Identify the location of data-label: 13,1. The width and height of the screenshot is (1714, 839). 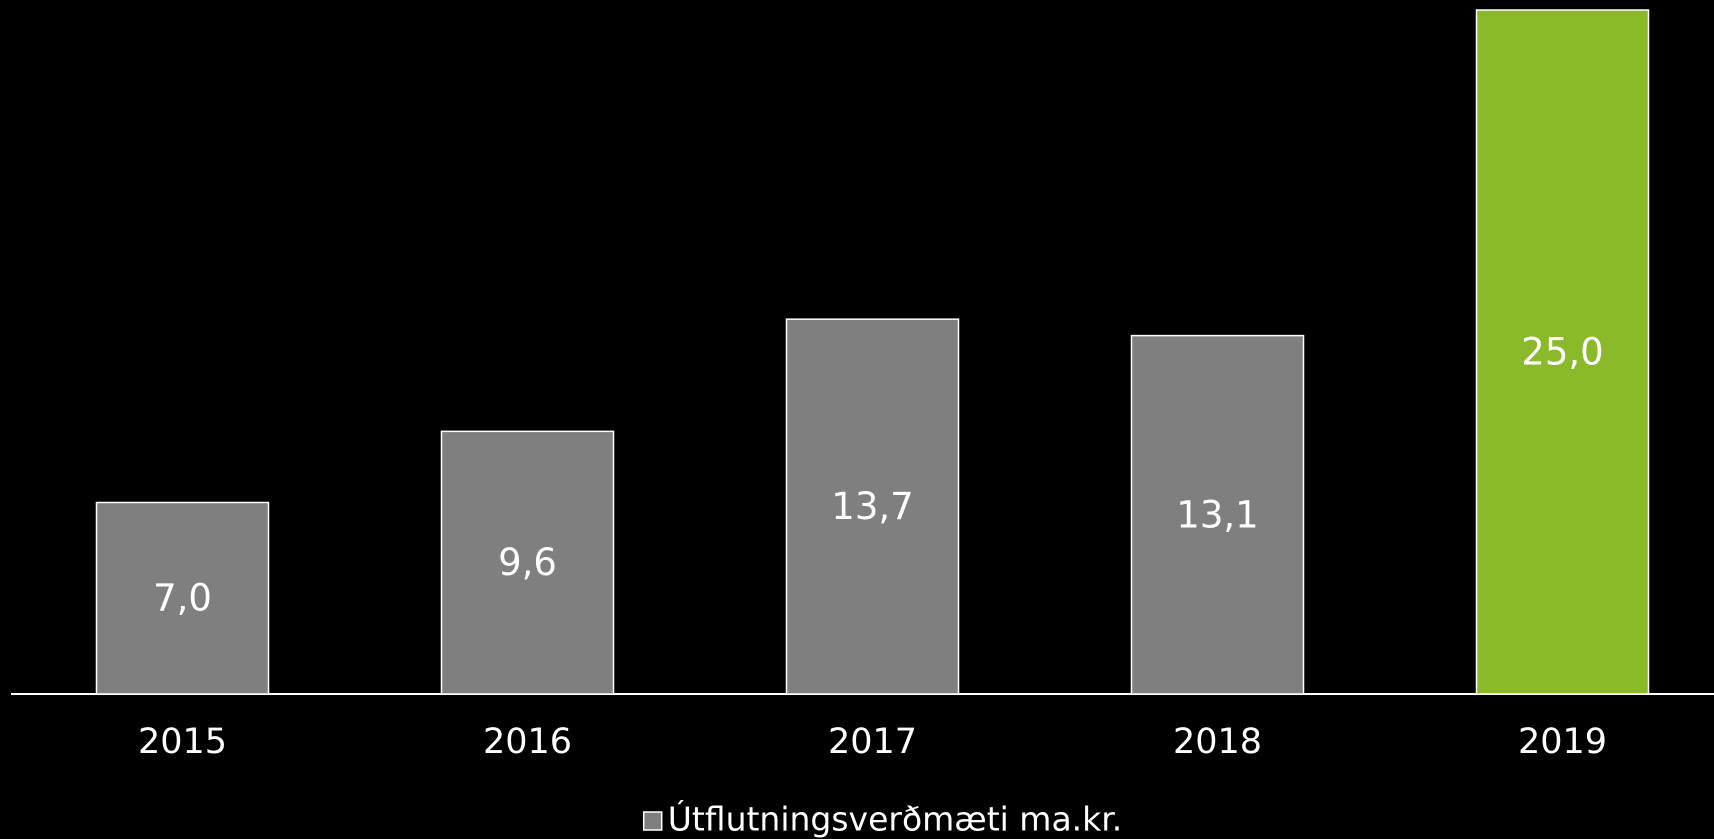
(1217, 514).